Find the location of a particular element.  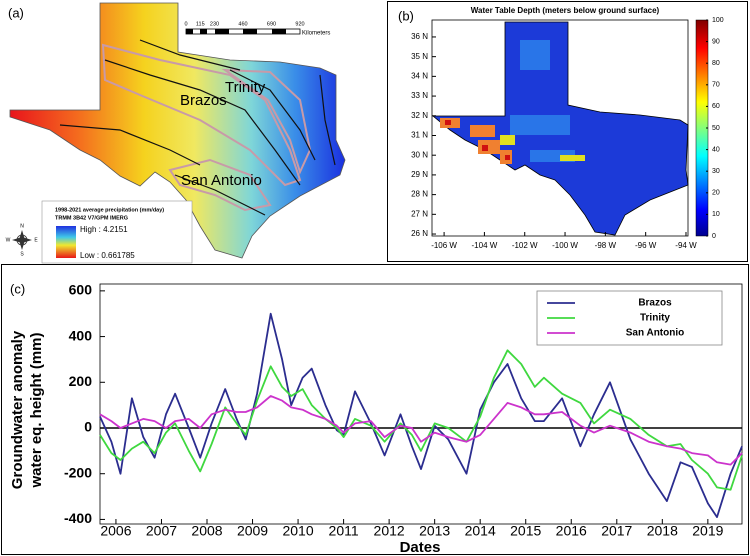

colorbar-label: 20 is located at coordinates (716, 193).